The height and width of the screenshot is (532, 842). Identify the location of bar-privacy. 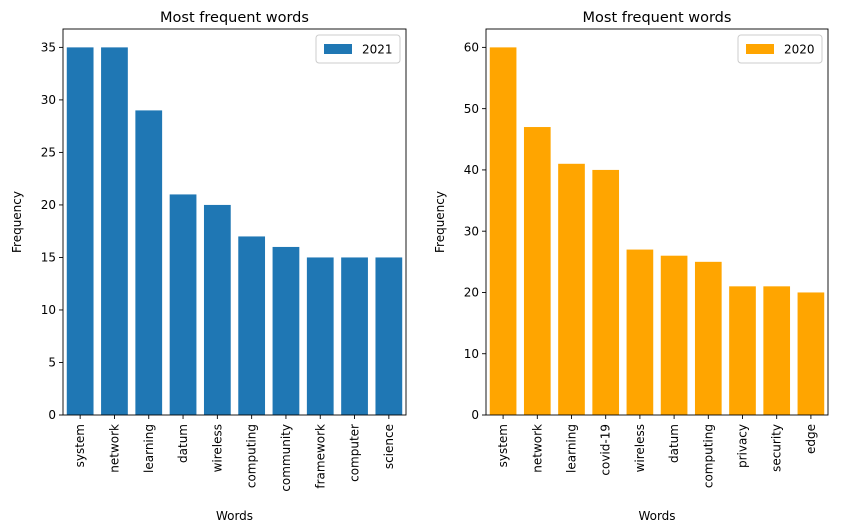
(742, 350).